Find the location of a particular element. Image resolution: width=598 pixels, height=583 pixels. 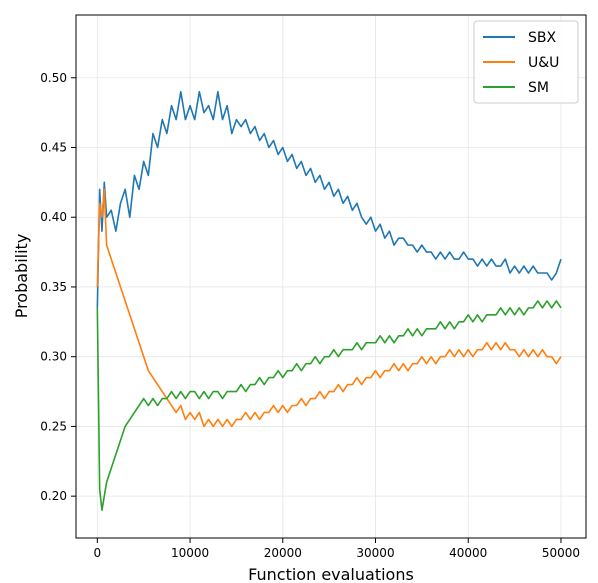

x-tick-label: 10000 is located at coordinates (190, 553).